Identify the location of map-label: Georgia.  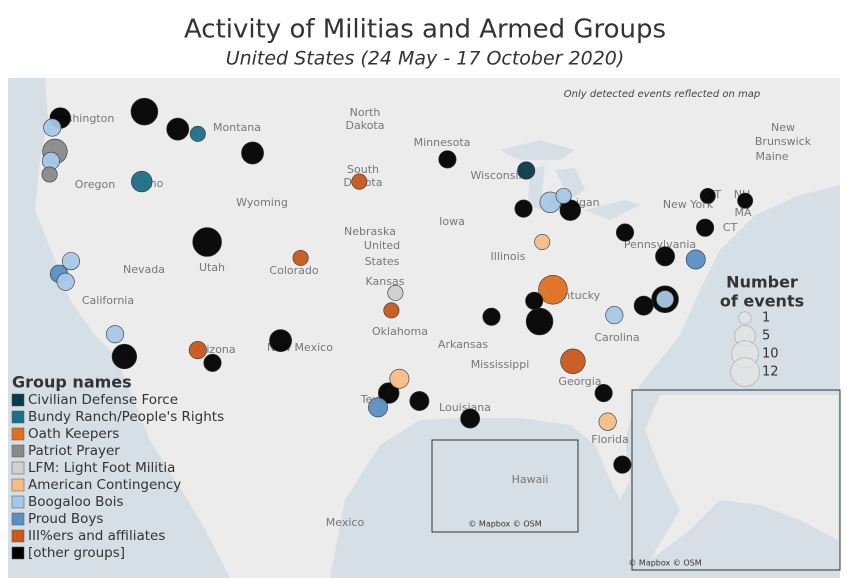
(579, 381).